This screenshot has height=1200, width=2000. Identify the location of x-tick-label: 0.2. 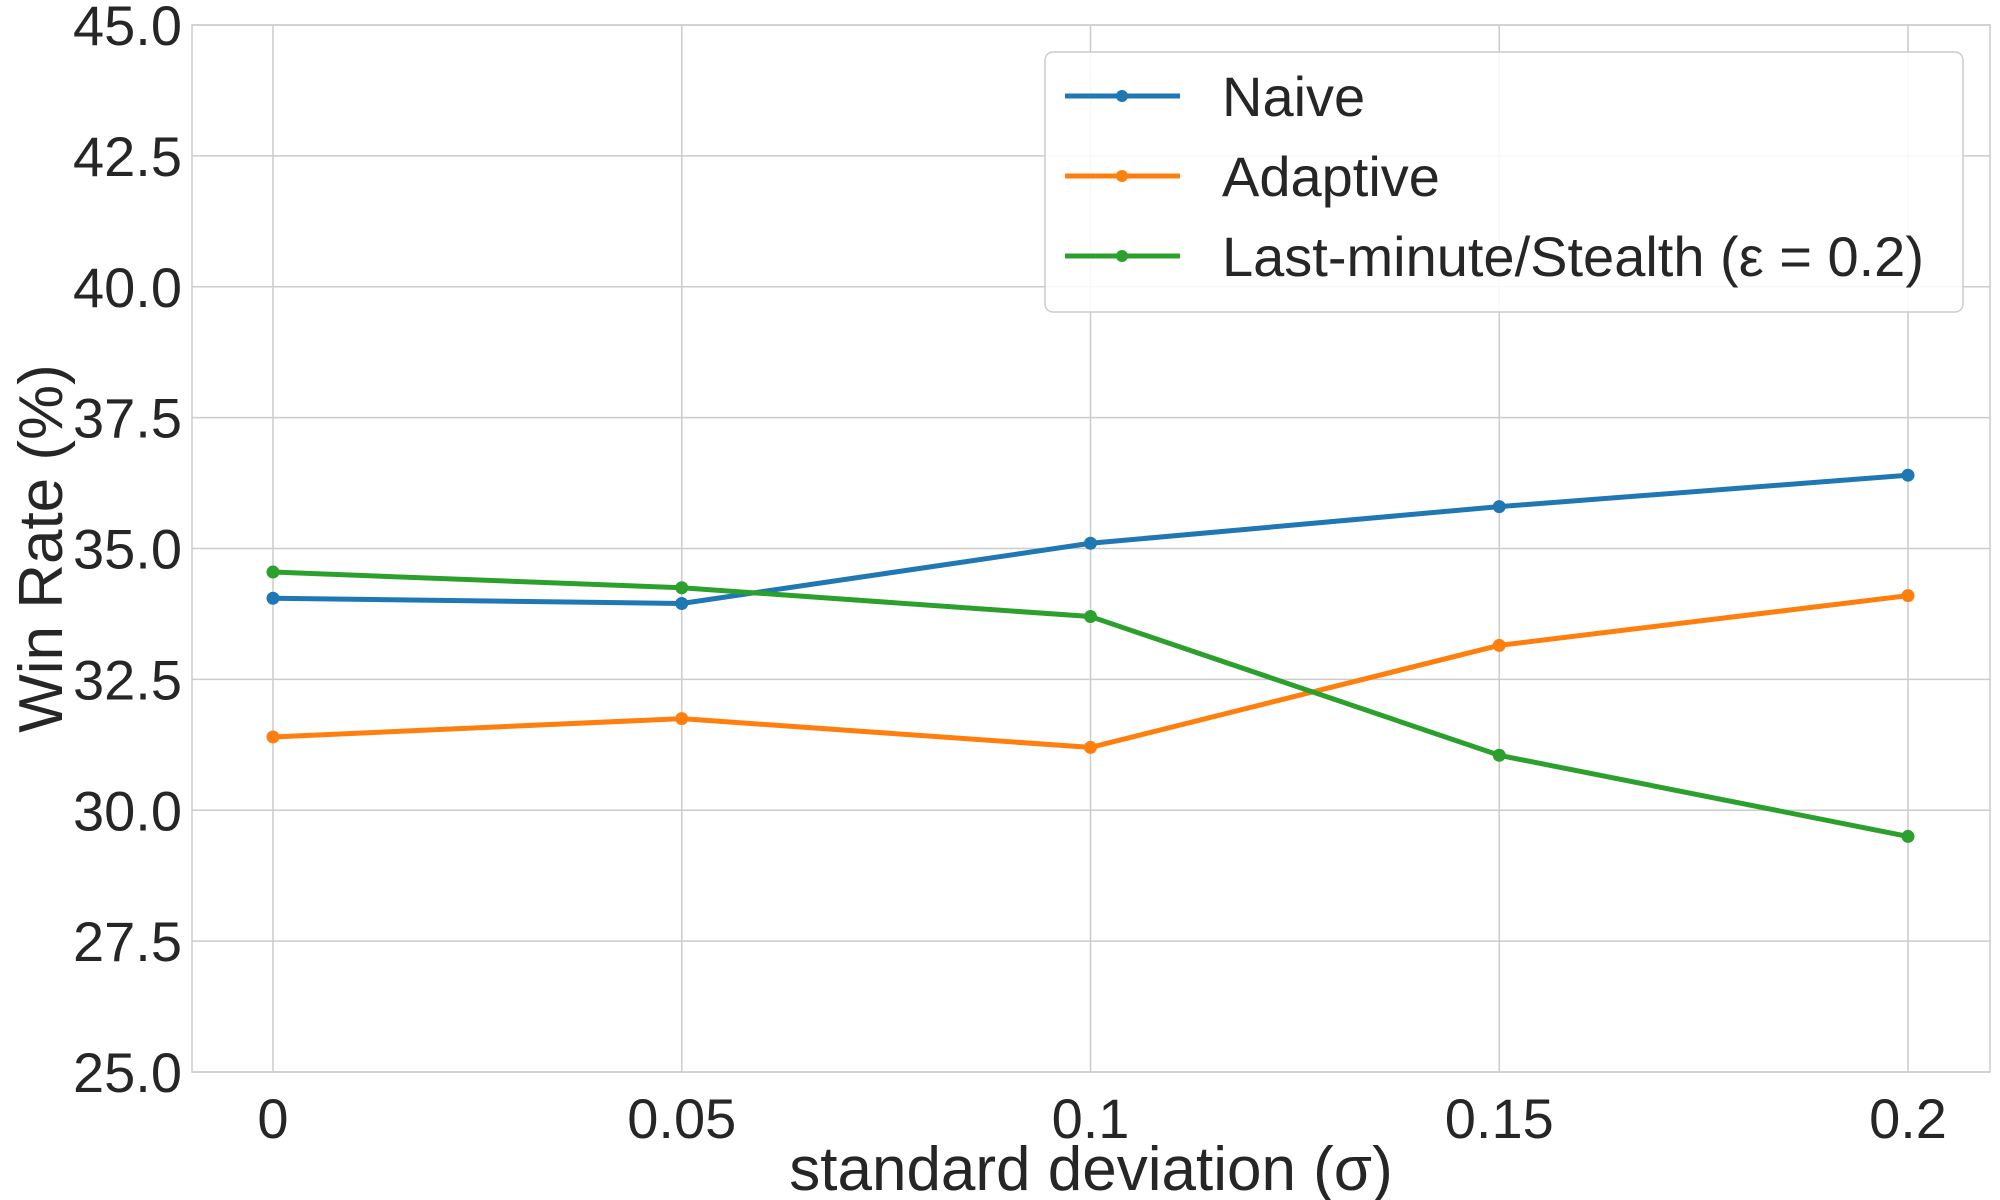
(1908, 1118).